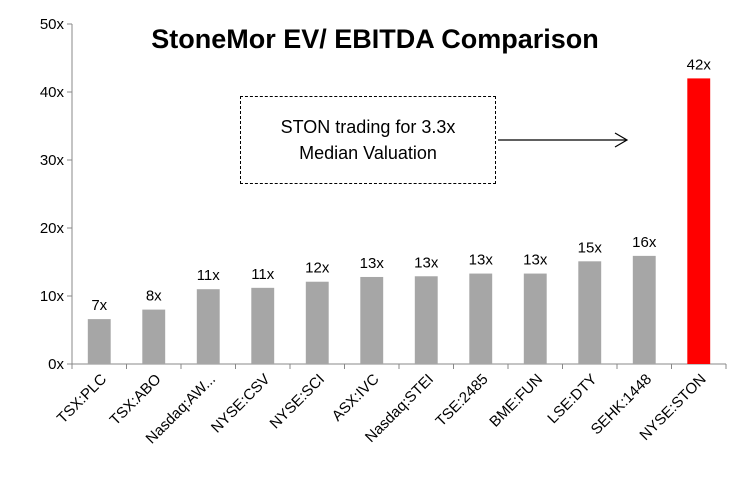  I want to click on x-tick-label: TSX:ABO, so click(136, 400).